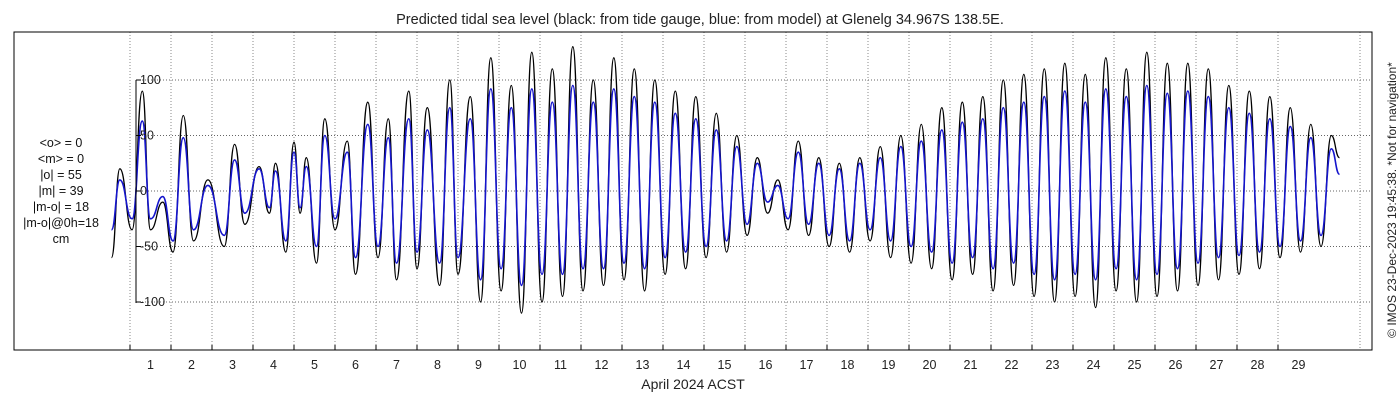 This screenshot has width=1400, height=400. What do you see at coordinates (643, 365) in the screenshot?
I see `x-tick-label: 13` at bounding box center [643, 365].